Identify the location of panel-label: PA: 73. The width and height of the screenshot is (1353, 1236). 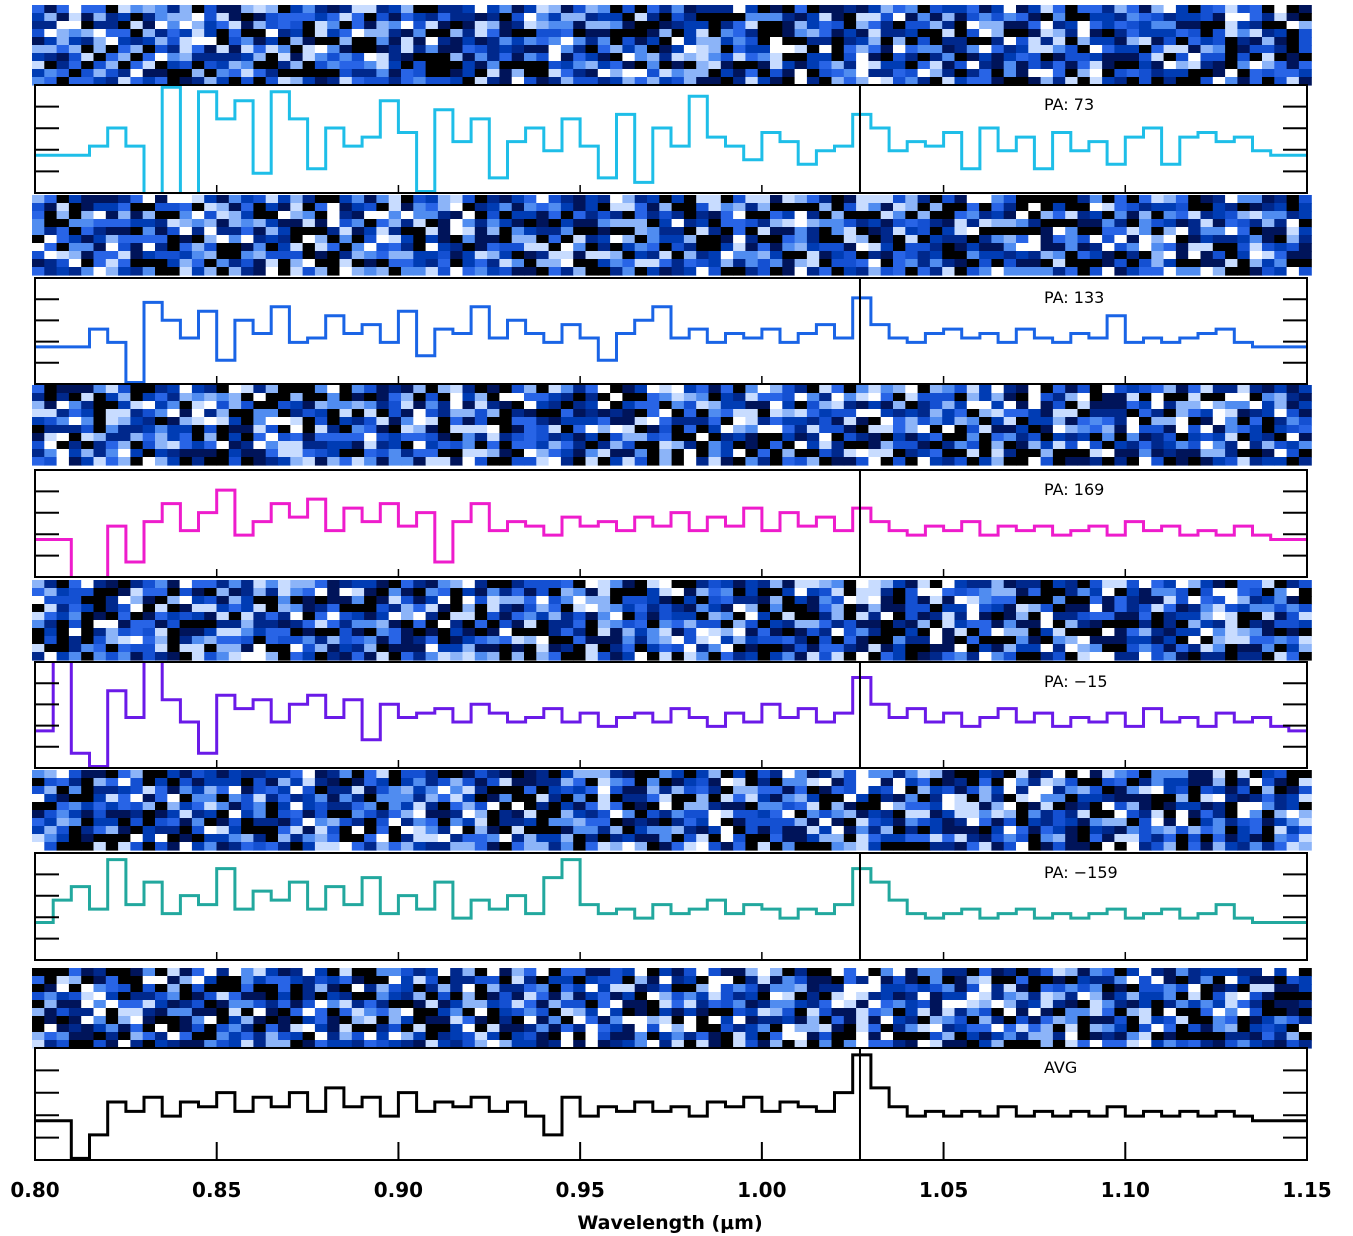
(1069, 104).